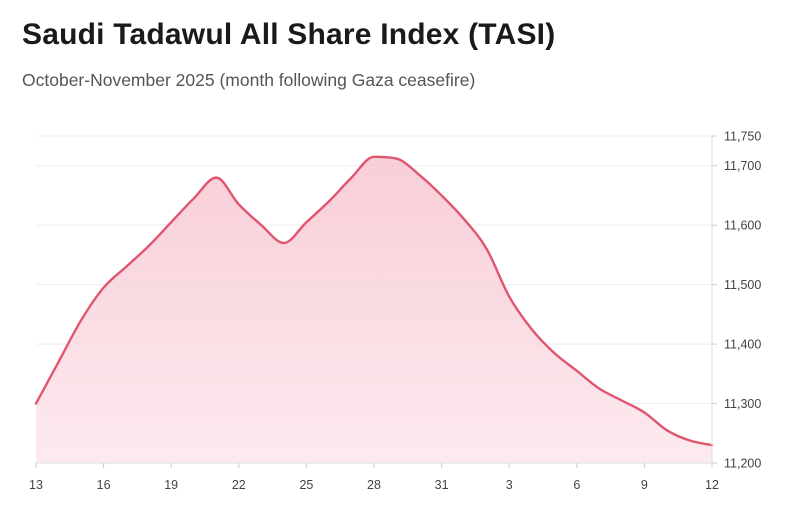 Image resolution: width=796 pixels, height=516 pixels. Describe the element at coordinates (289, 34) in the screenshot. I see `chart-title: Saudi Tadawul All Share Index (TASI)` at that location.